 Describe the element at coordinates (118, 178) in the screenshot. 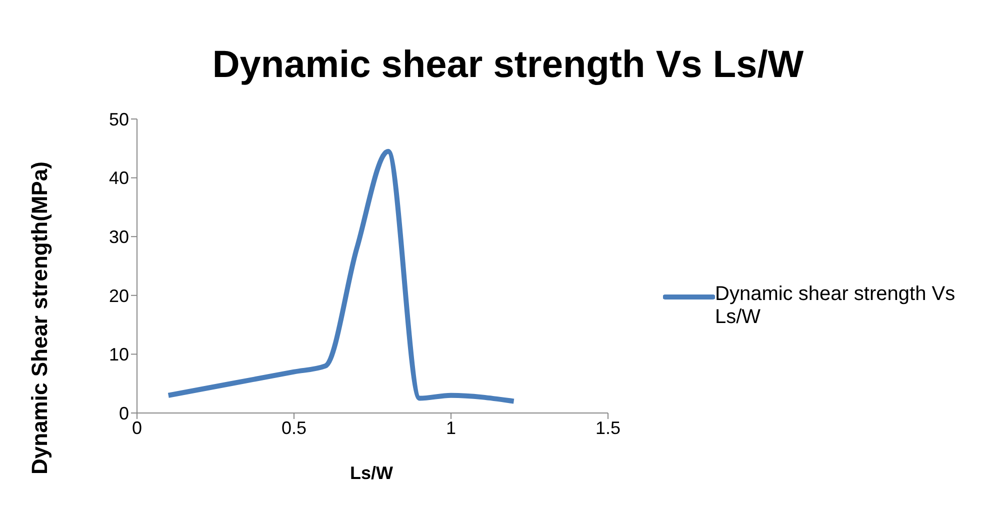

I see `y-tick-label: 40` at that location.